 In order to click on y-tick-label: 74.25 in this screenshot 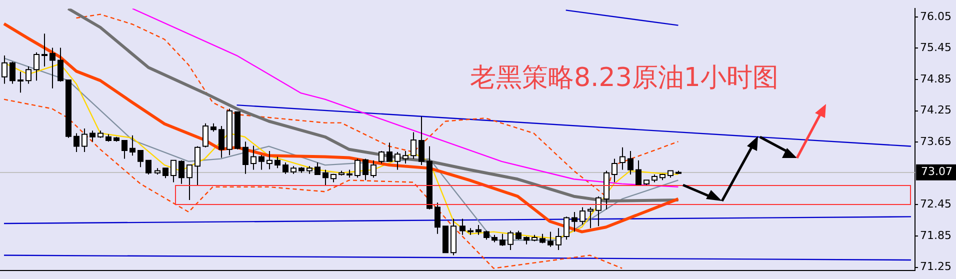, I will do `click(936, 110)`.